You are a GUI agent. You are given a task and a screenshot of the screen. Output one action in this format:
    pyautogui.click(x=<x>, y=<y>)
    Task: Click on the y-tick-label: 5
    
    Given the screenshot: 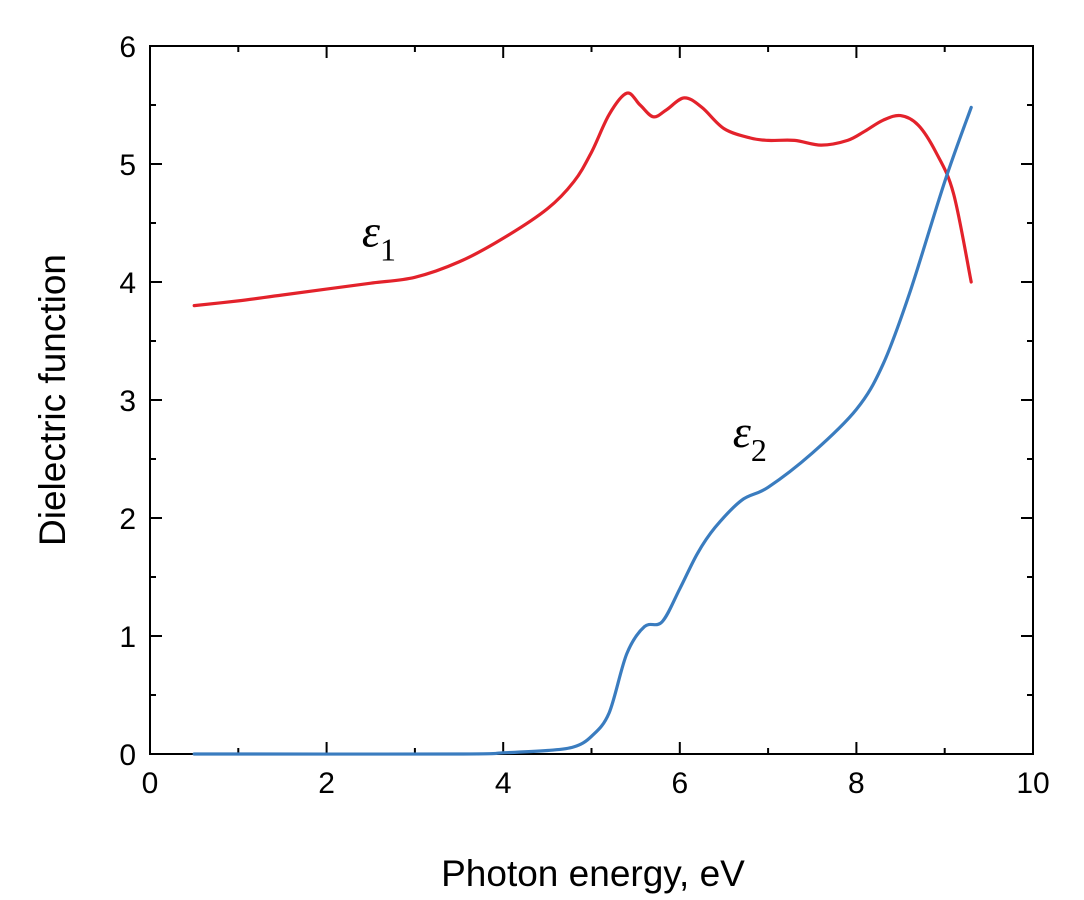 What is the action you would take?
    pyautogui.click(x=127, y=165)
    